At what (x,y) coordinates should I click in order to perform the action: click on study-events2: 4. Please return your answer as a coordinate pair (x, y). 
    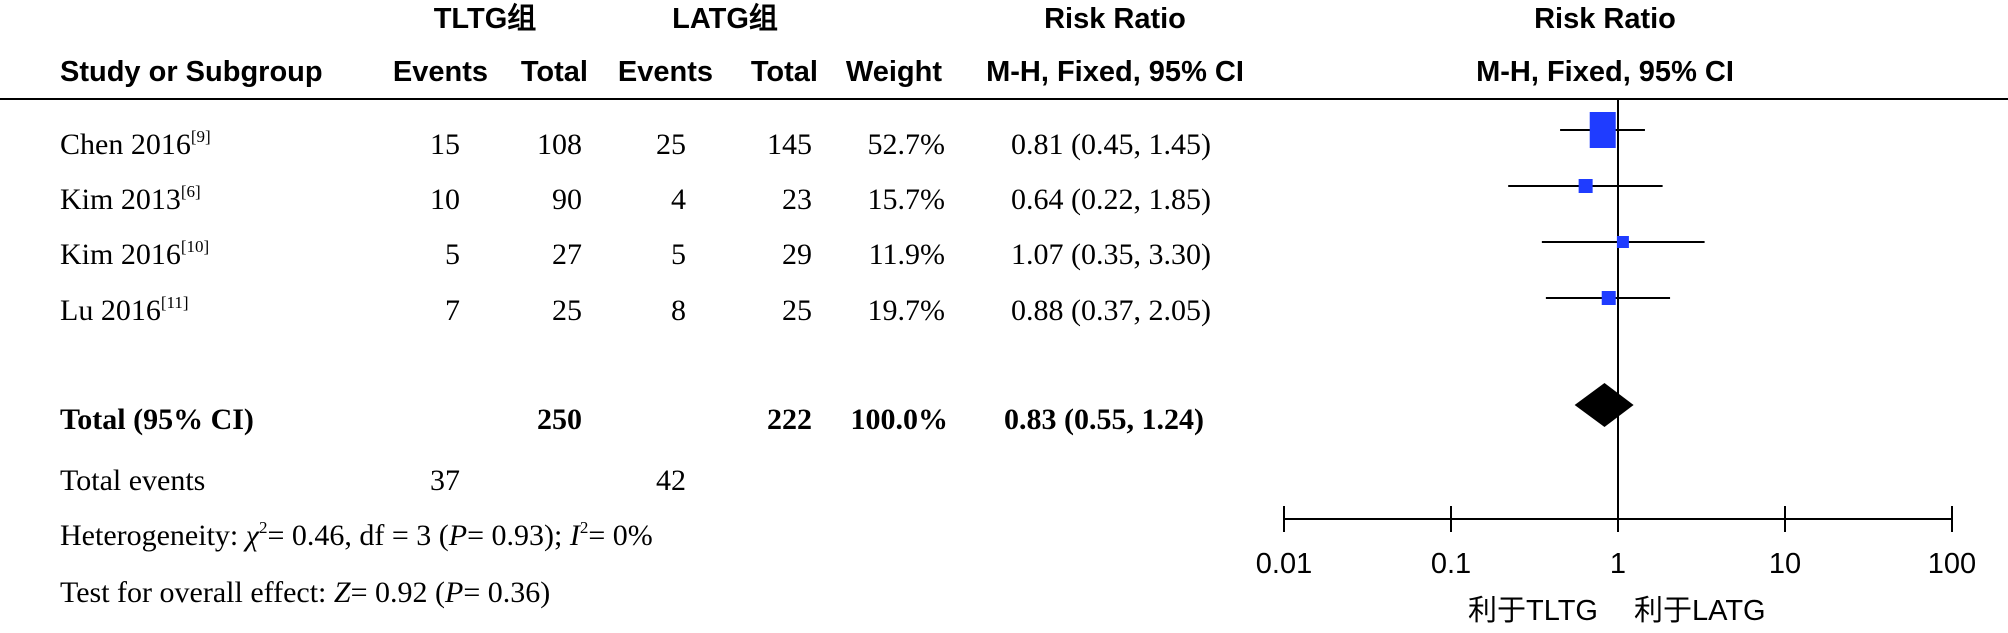
    Looking at the image, I should click on (678, 199).